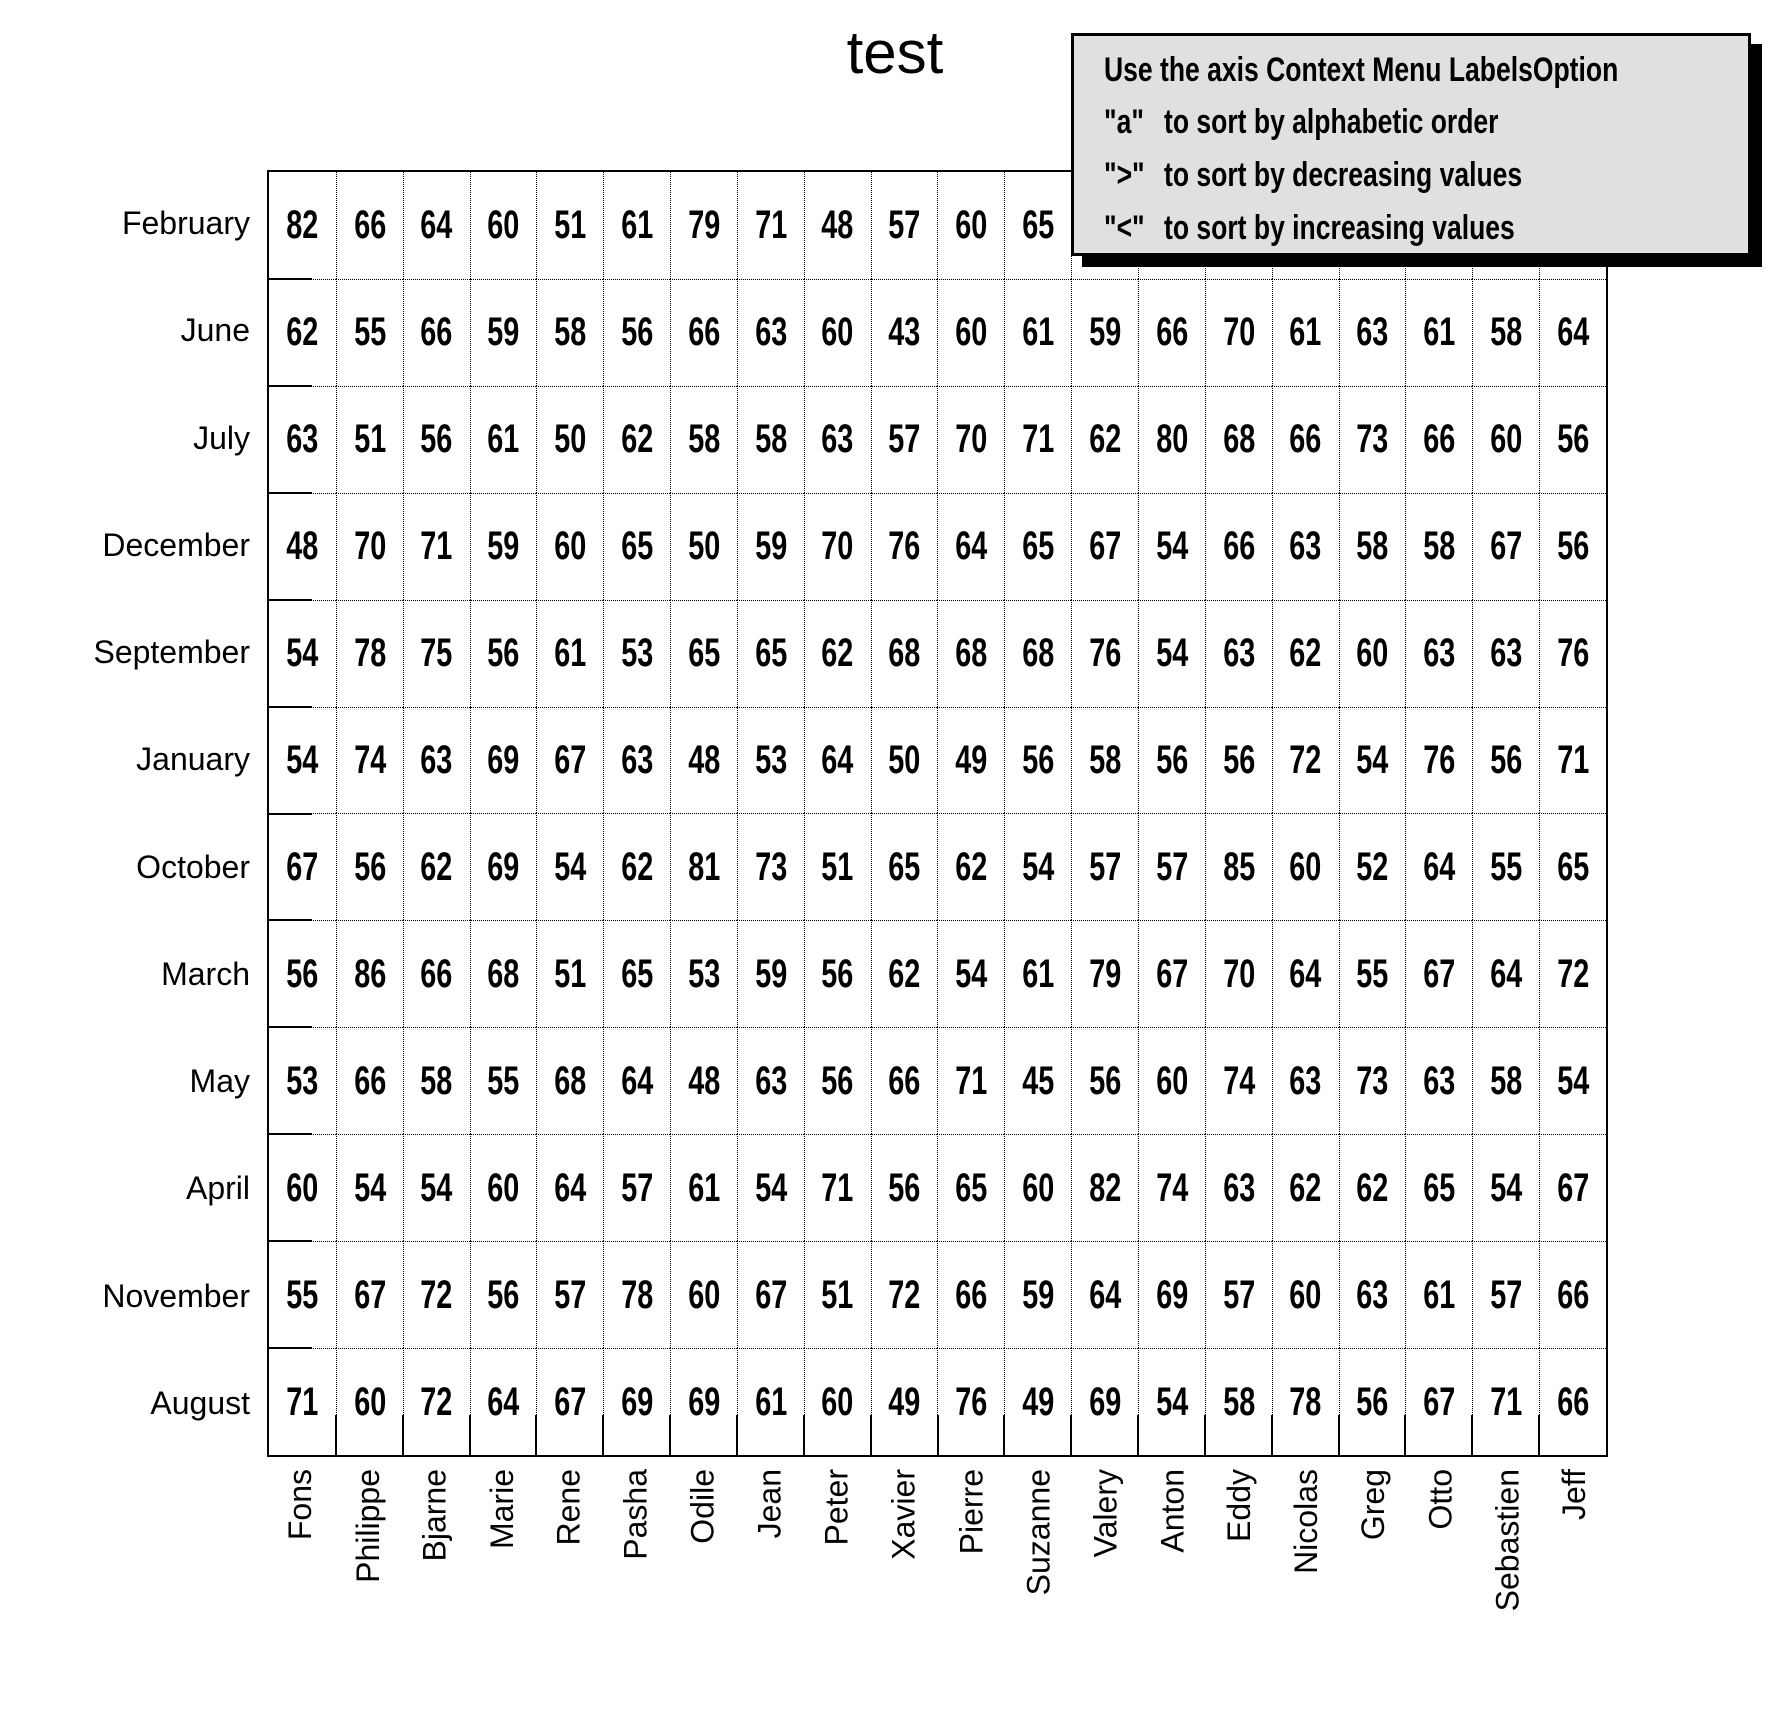  I want to click on x-axis-label: Jean, so click(769, 1504).